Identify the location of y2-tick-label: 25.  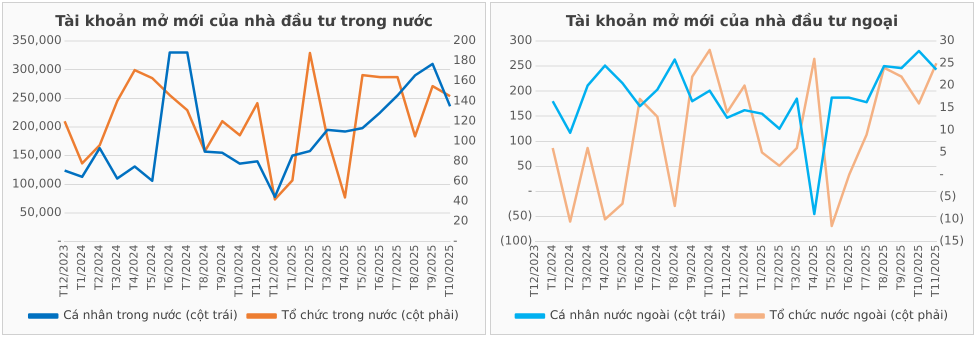
(947, 62).